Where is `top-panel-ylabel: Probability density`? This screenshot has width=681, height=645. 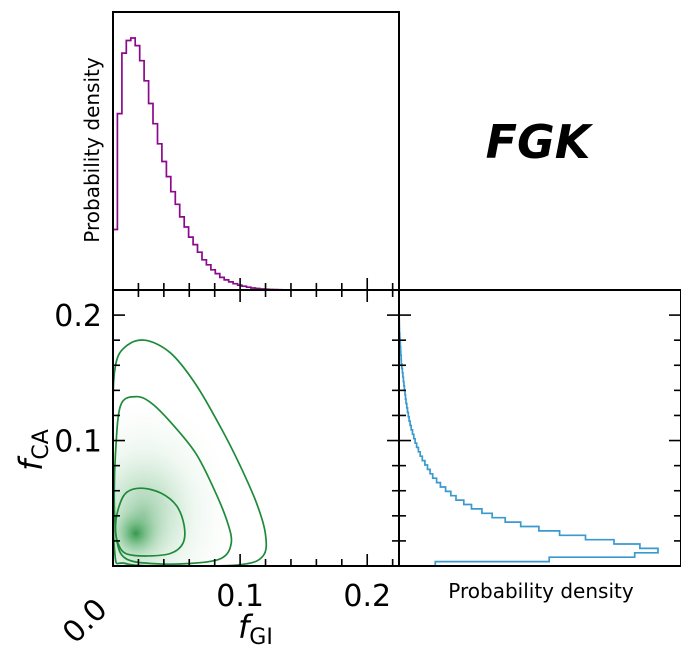
top-panel-ylabel: Probability density is located at coordinates (92, 150).